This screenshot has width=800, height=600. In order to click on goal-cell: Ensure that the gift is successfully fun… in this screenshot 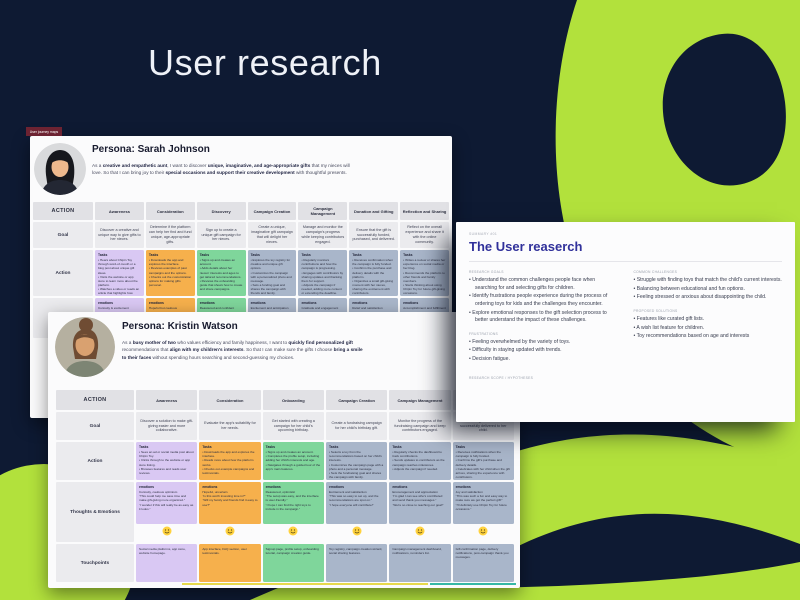, I will do `click(374, 235)`.